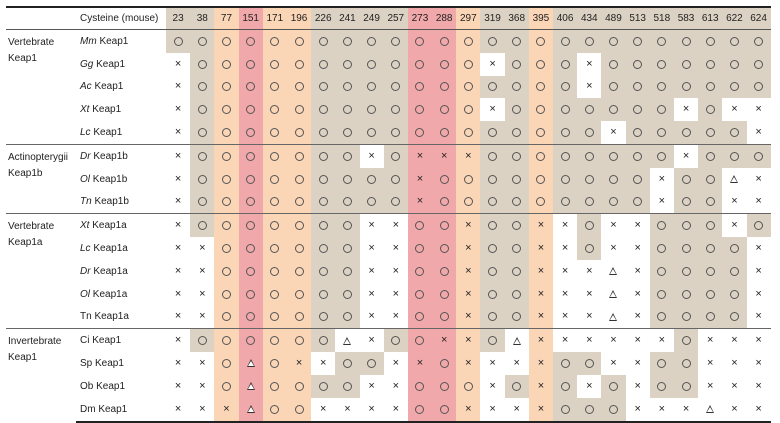 Image resolution: width=780 pixels, height=423 pixels. Describe the element at coordinates (613, 18) in the screenshot. I see `position-header: 489` at that location.